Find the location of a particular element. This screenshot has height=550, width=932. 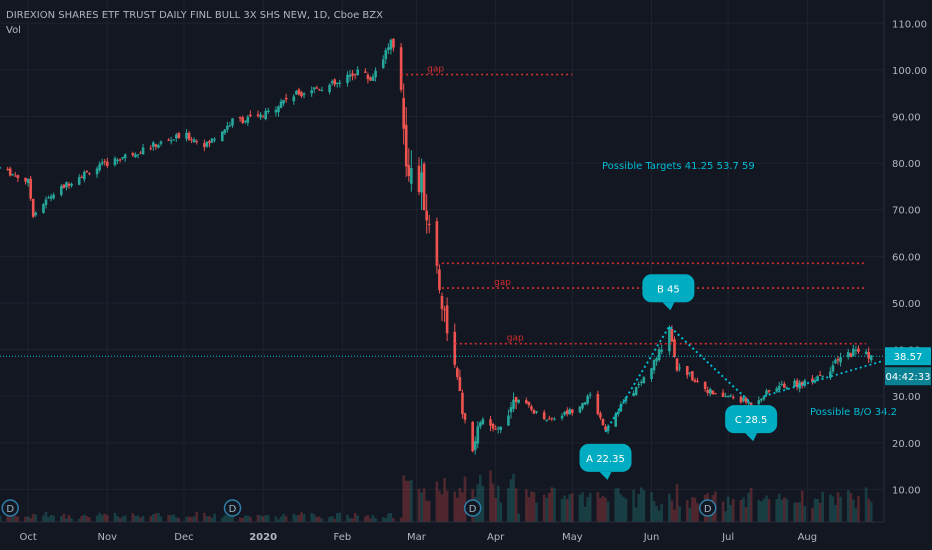

time-tick-label: Apr is located at coordinates (496, 537).